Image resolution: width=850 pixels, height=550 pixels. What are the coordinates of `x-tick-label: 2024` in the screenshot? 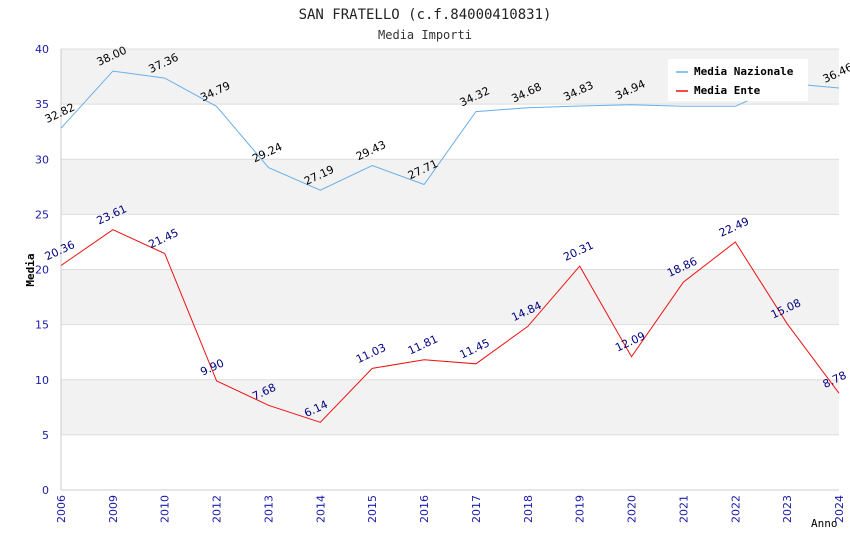 It's located at (839, 509).